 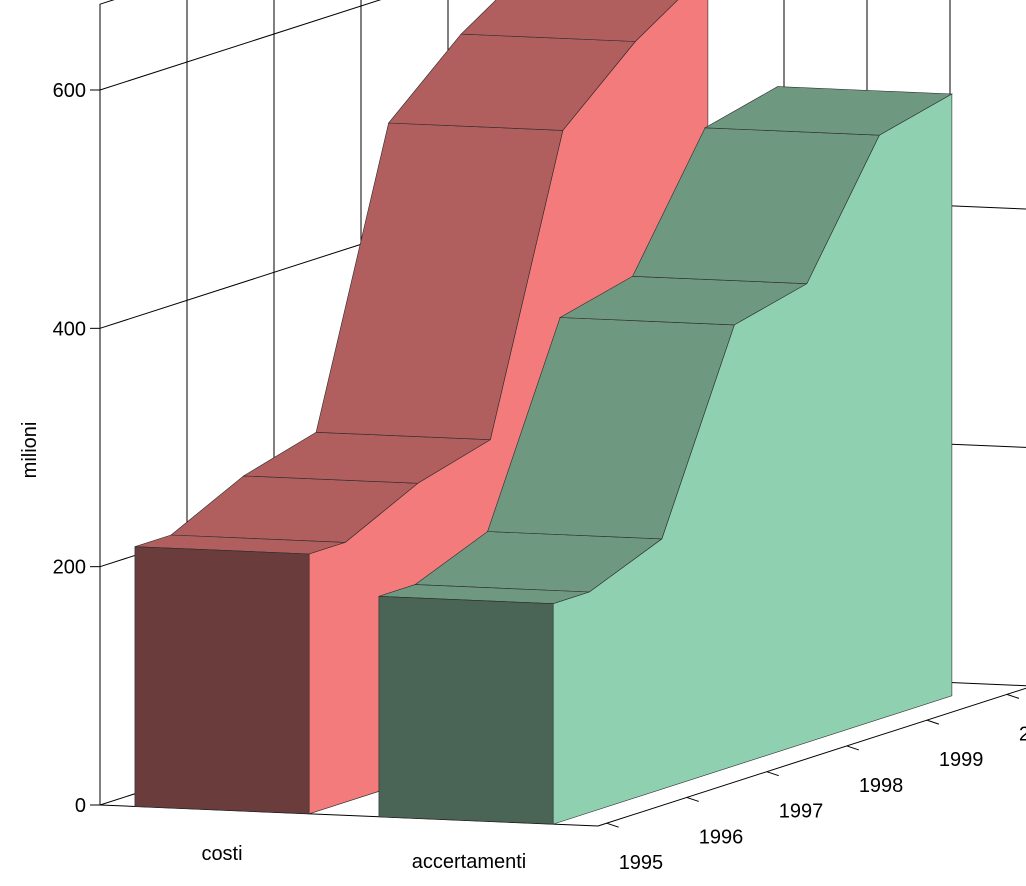 I want to click on band-top-costi-1999, so click(x=569, y=21).